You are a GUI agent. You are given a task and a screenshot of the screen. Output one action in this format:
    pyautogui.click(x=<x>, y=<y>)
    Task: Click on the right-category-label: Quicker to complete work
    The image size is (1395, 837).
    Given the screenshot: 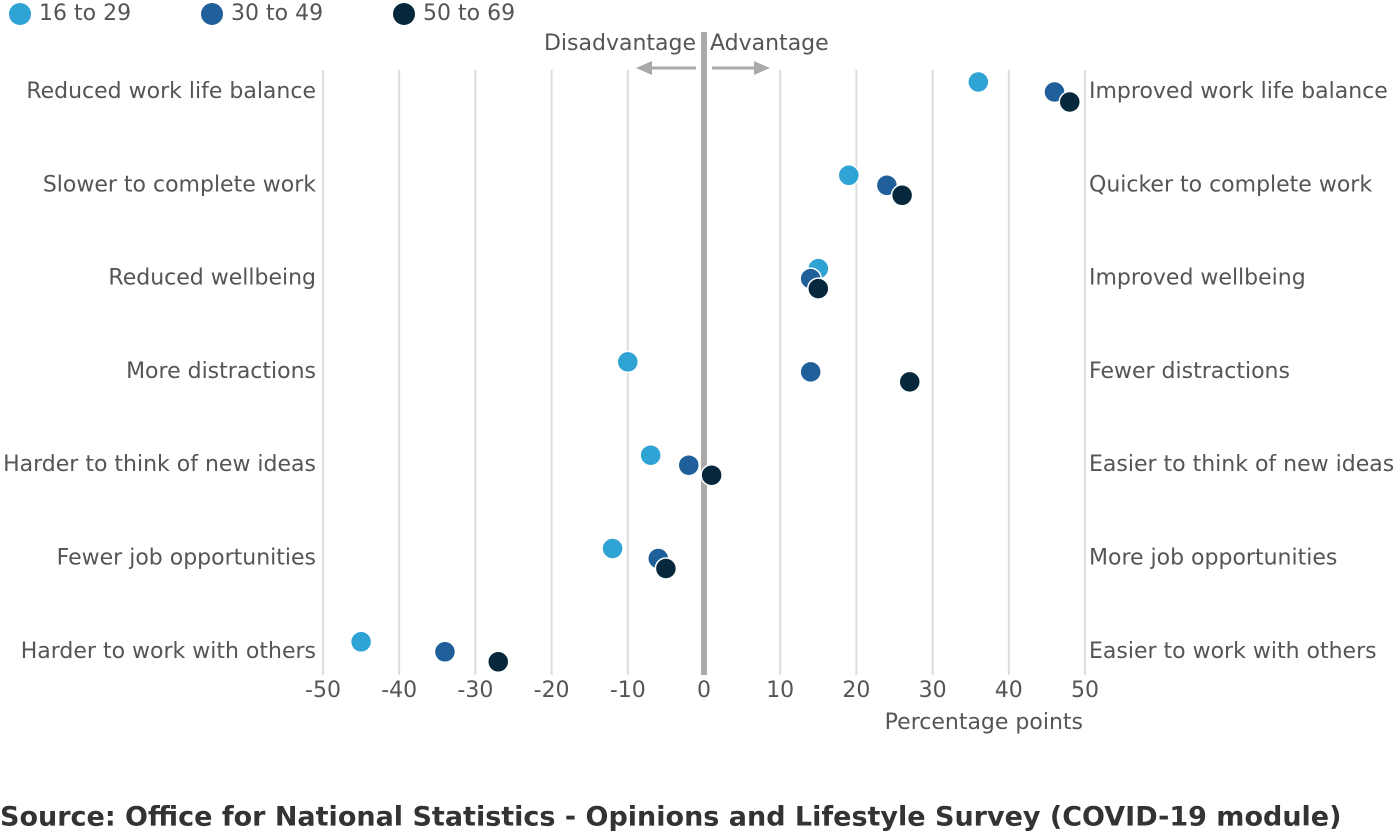 What is the action you would take?
    pyautogui.click(x=1230, y=184)
    